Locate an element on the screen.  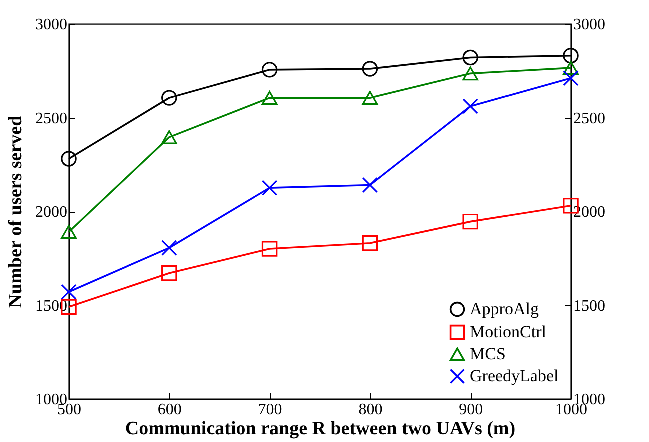
y2-tick-label: 3000 is located at coordinates (590, 25).